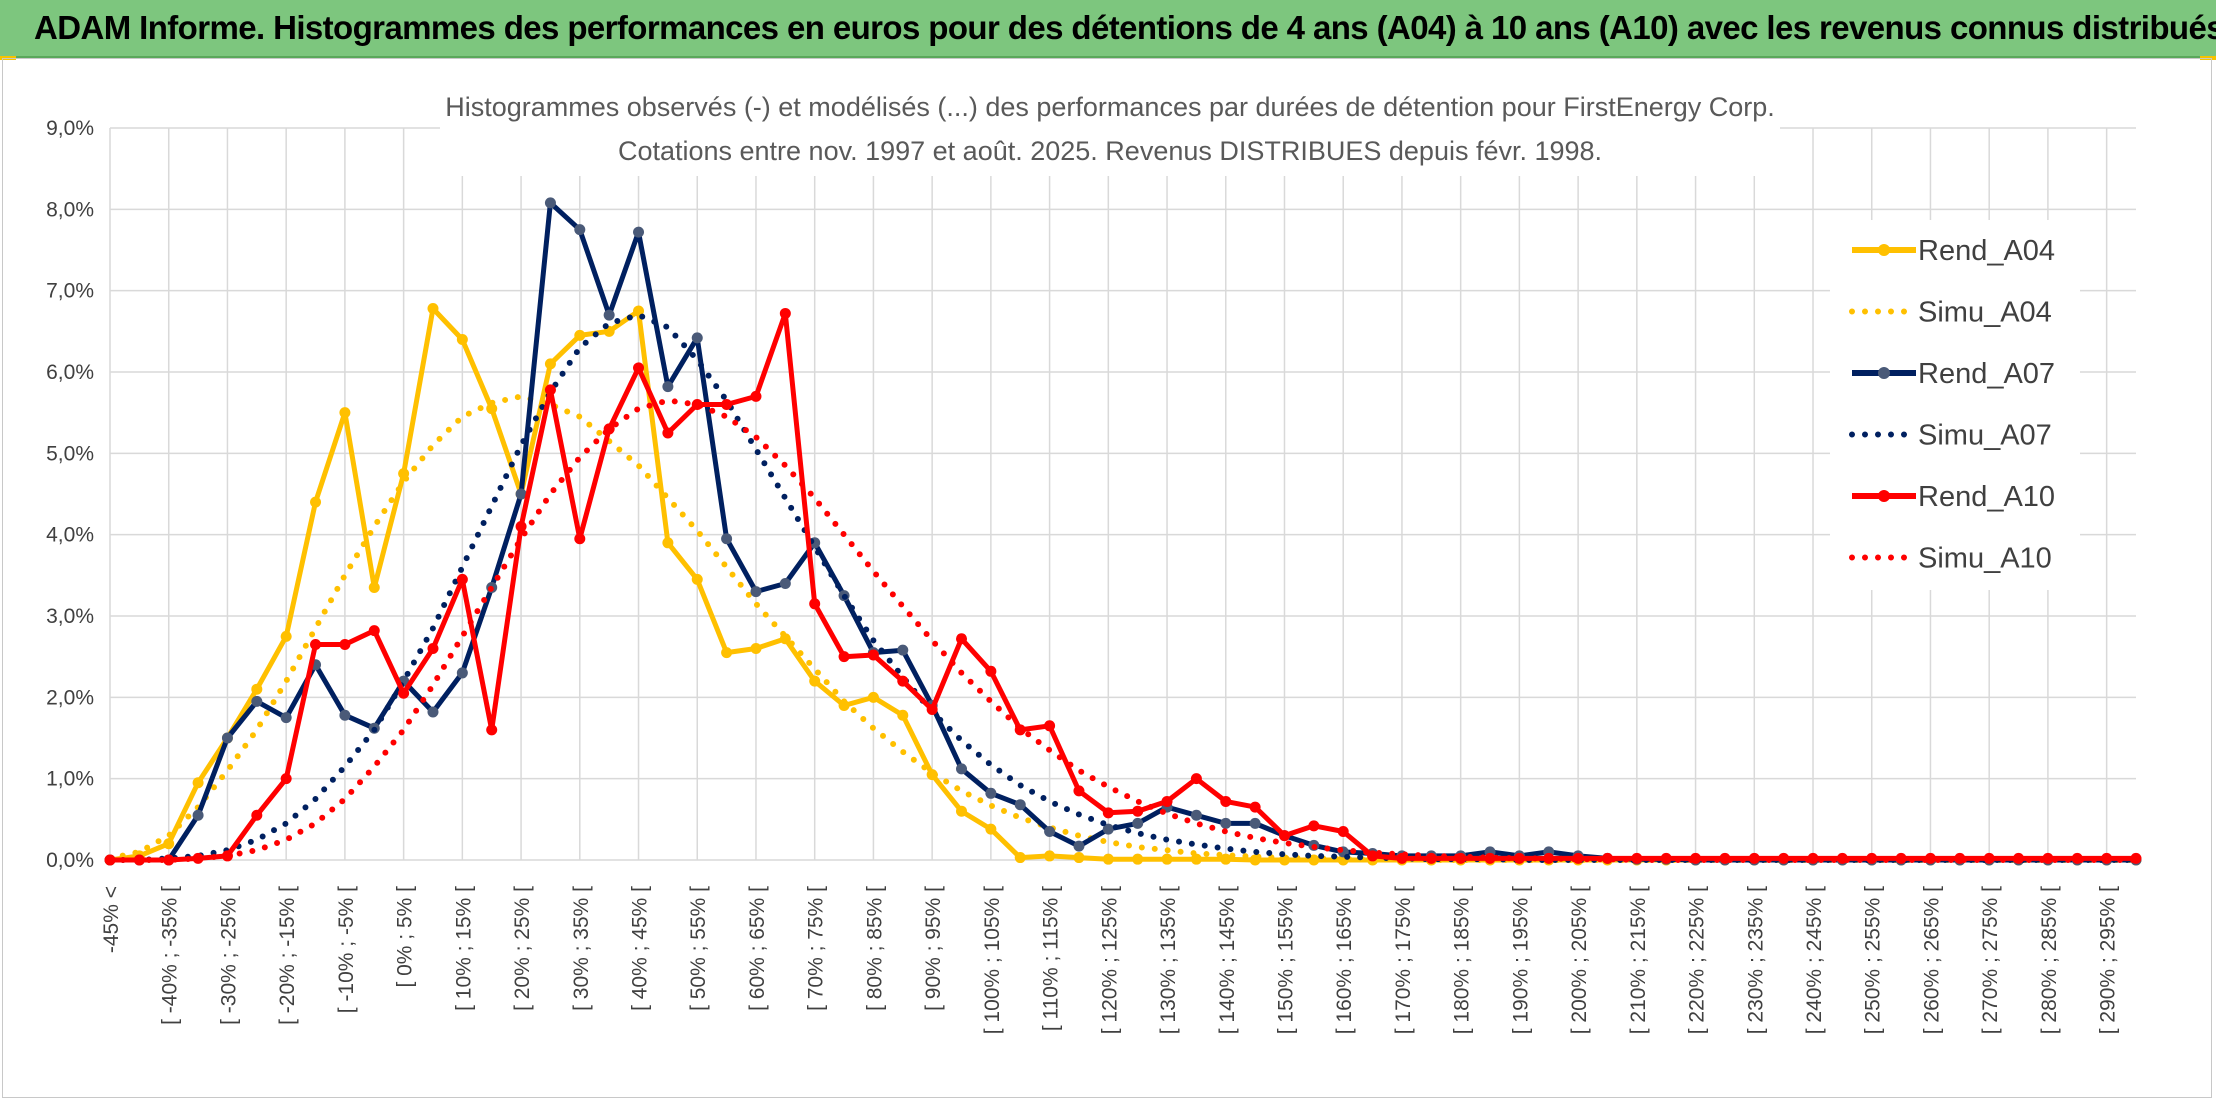  I want to click on legend-item: Simu_A07, so click(1950, 436).